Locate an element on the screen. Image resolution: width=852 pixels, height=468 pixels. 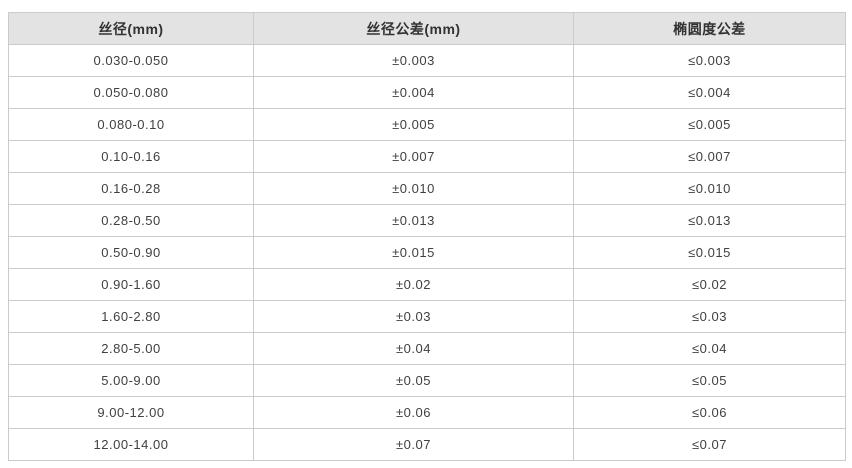
table-row: 0.050-0.080 ±0.004 ≤0.004 is located at coordinates (427, 92).